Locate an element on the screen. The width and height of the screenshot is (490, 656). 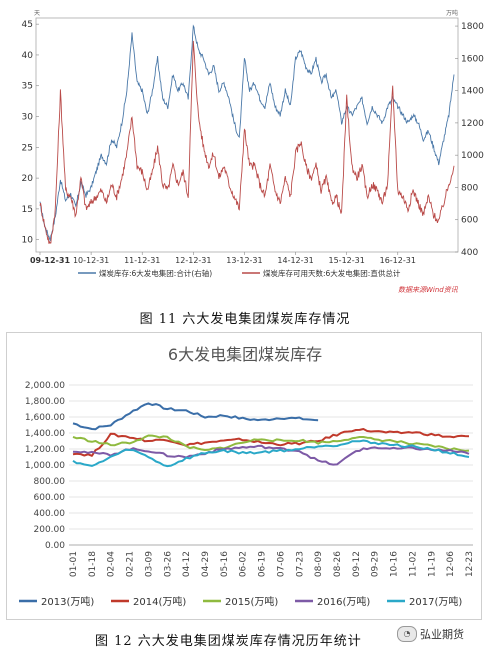
y-tick-label: 600.00 is located at coordinates (50, 498).